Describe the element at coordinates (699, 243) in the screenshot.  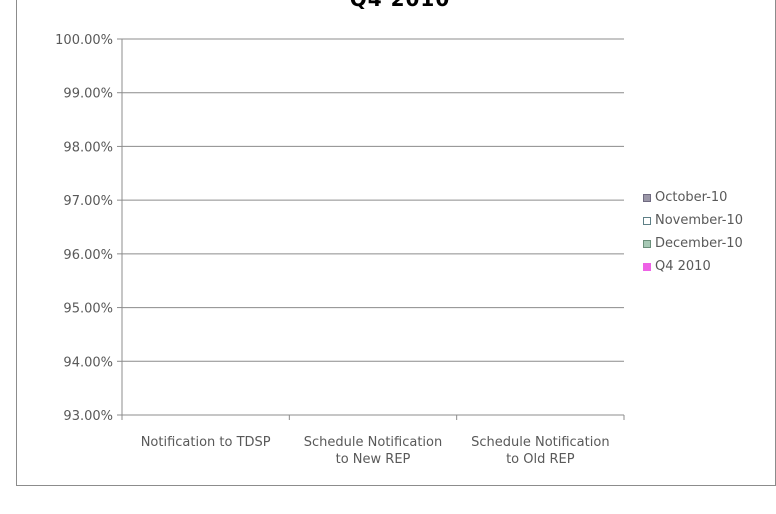
I see `legend-label: December-10` at that location.